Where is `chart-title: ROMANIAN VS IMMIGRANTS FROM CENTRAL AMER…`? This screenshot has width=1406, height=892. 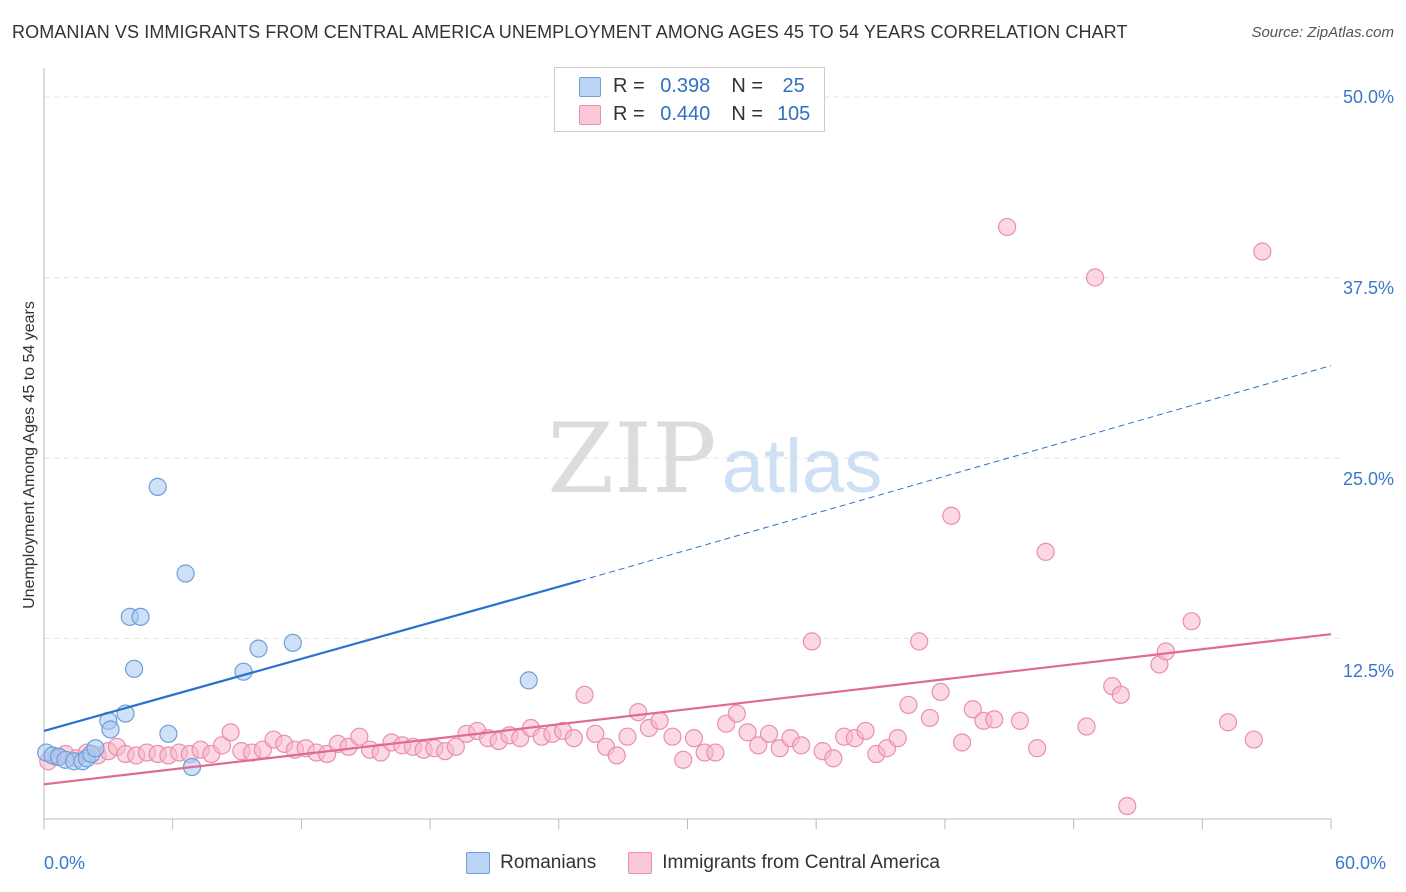
chart-title: ROMANIAN VS IMMIGRANTS FROM CENTRAL AMER… is located at coordinates (570, 32).